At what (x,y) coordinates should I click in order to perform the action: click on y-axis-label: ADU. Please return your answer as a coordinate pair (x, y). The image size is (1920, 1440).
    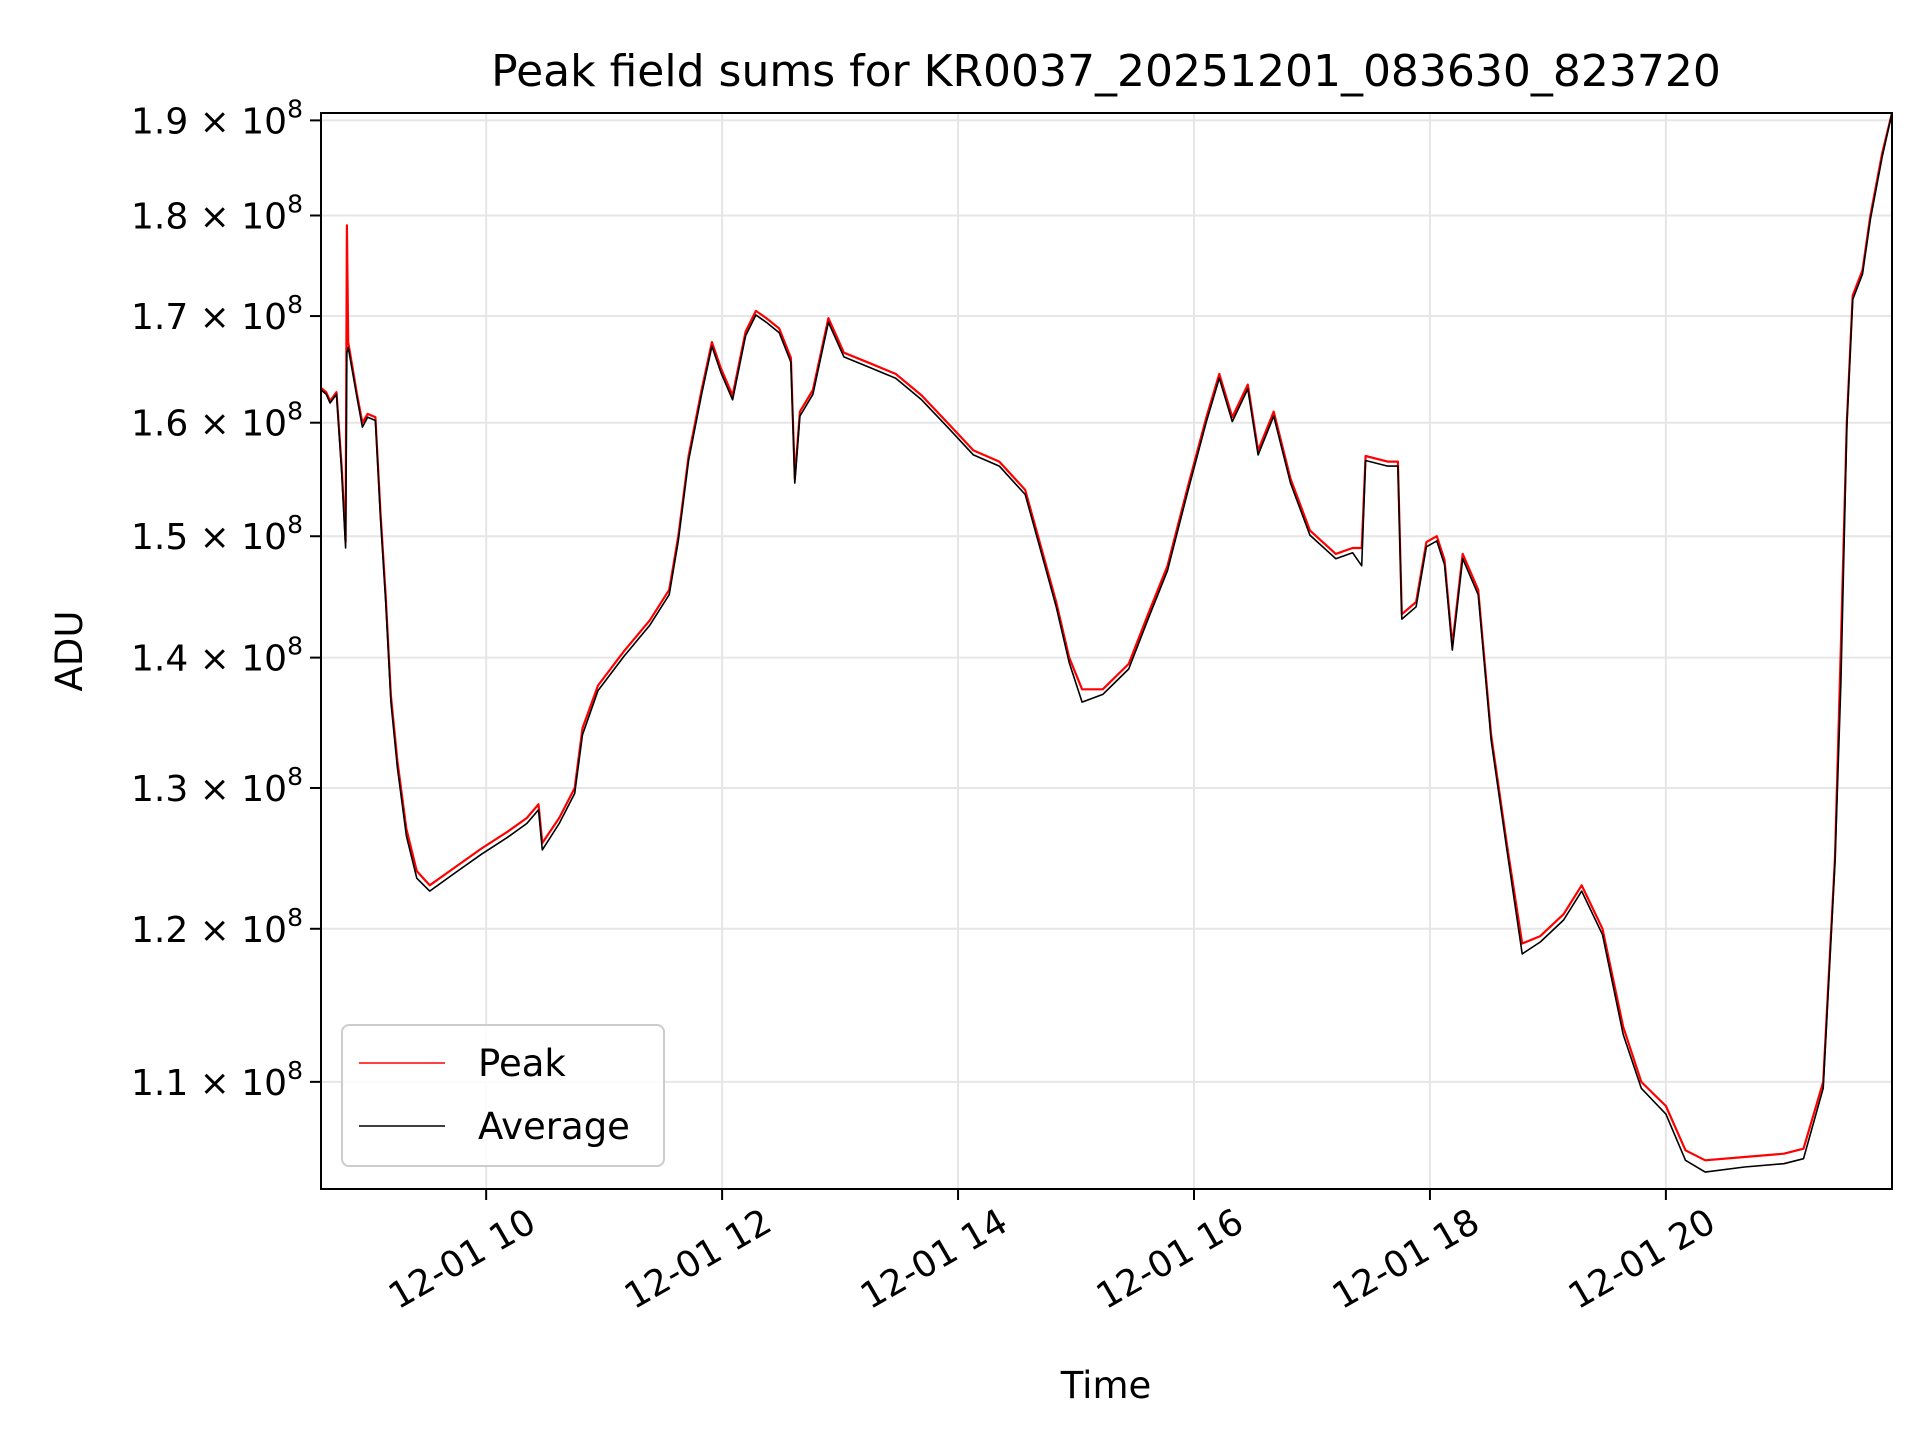
    Looking at the image, I should click on (69, 651).